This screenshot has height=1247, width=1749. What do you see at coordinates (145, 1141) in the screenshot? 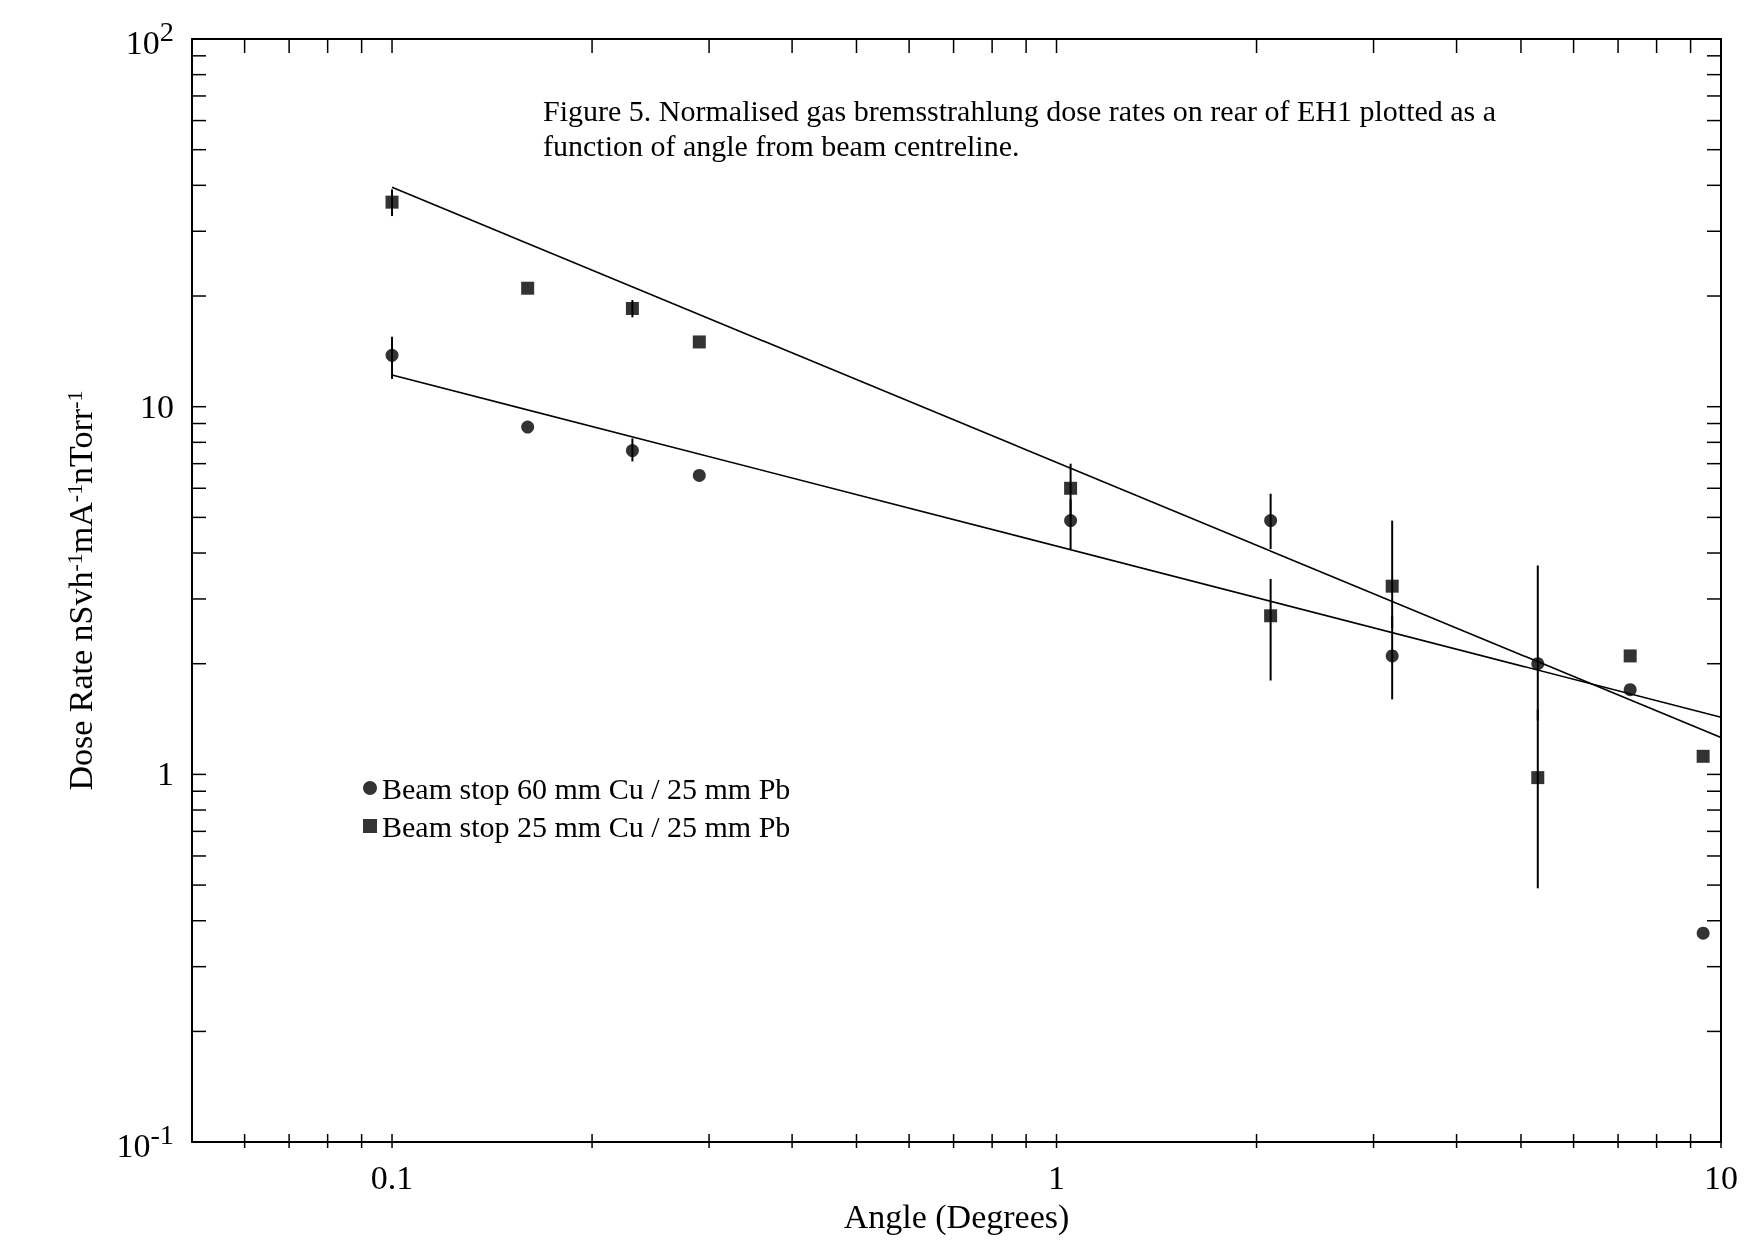
I see `y-tick-label: 10$^{-1}$` at bounding box center [145, 1141].